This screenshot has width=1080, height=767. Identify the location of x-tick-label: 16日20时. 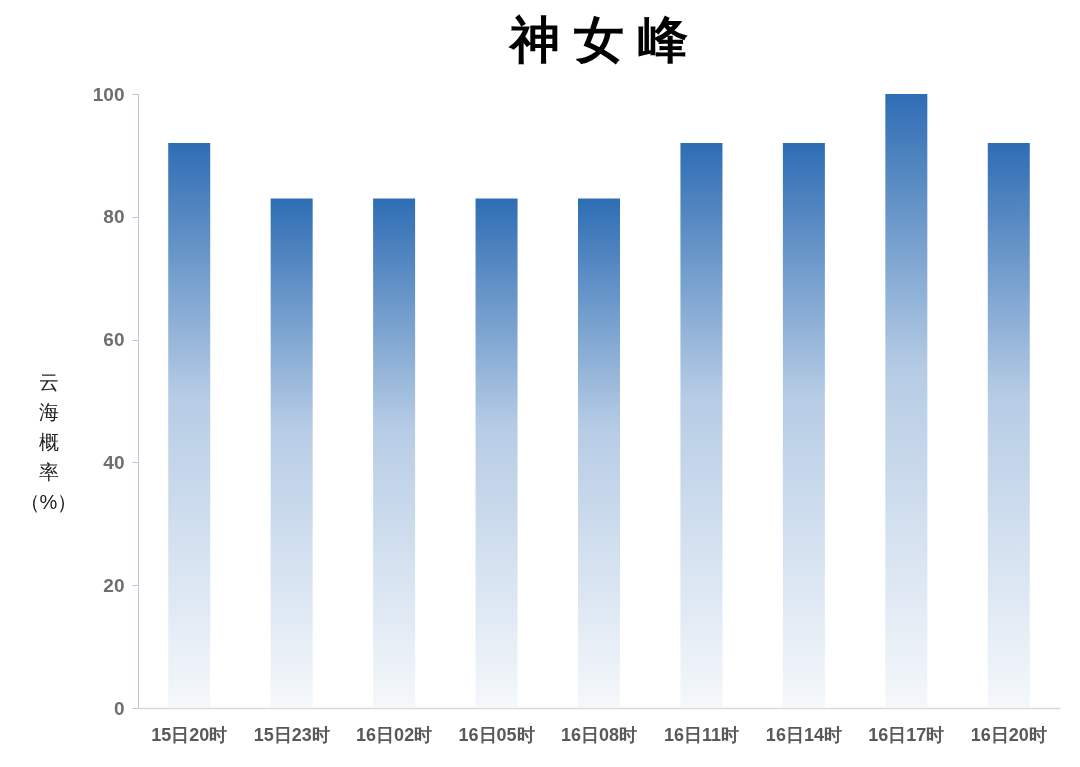
(1008, 734).